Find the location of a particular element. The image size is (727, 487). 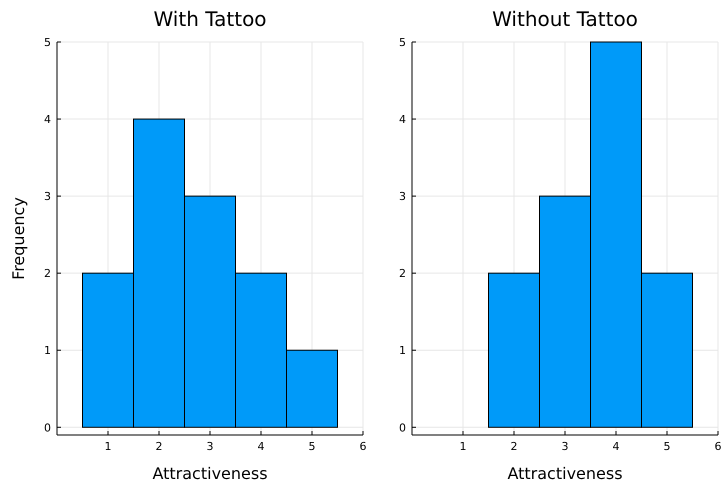

y-axis-title: Frequency is located at coordinates (18, 238).